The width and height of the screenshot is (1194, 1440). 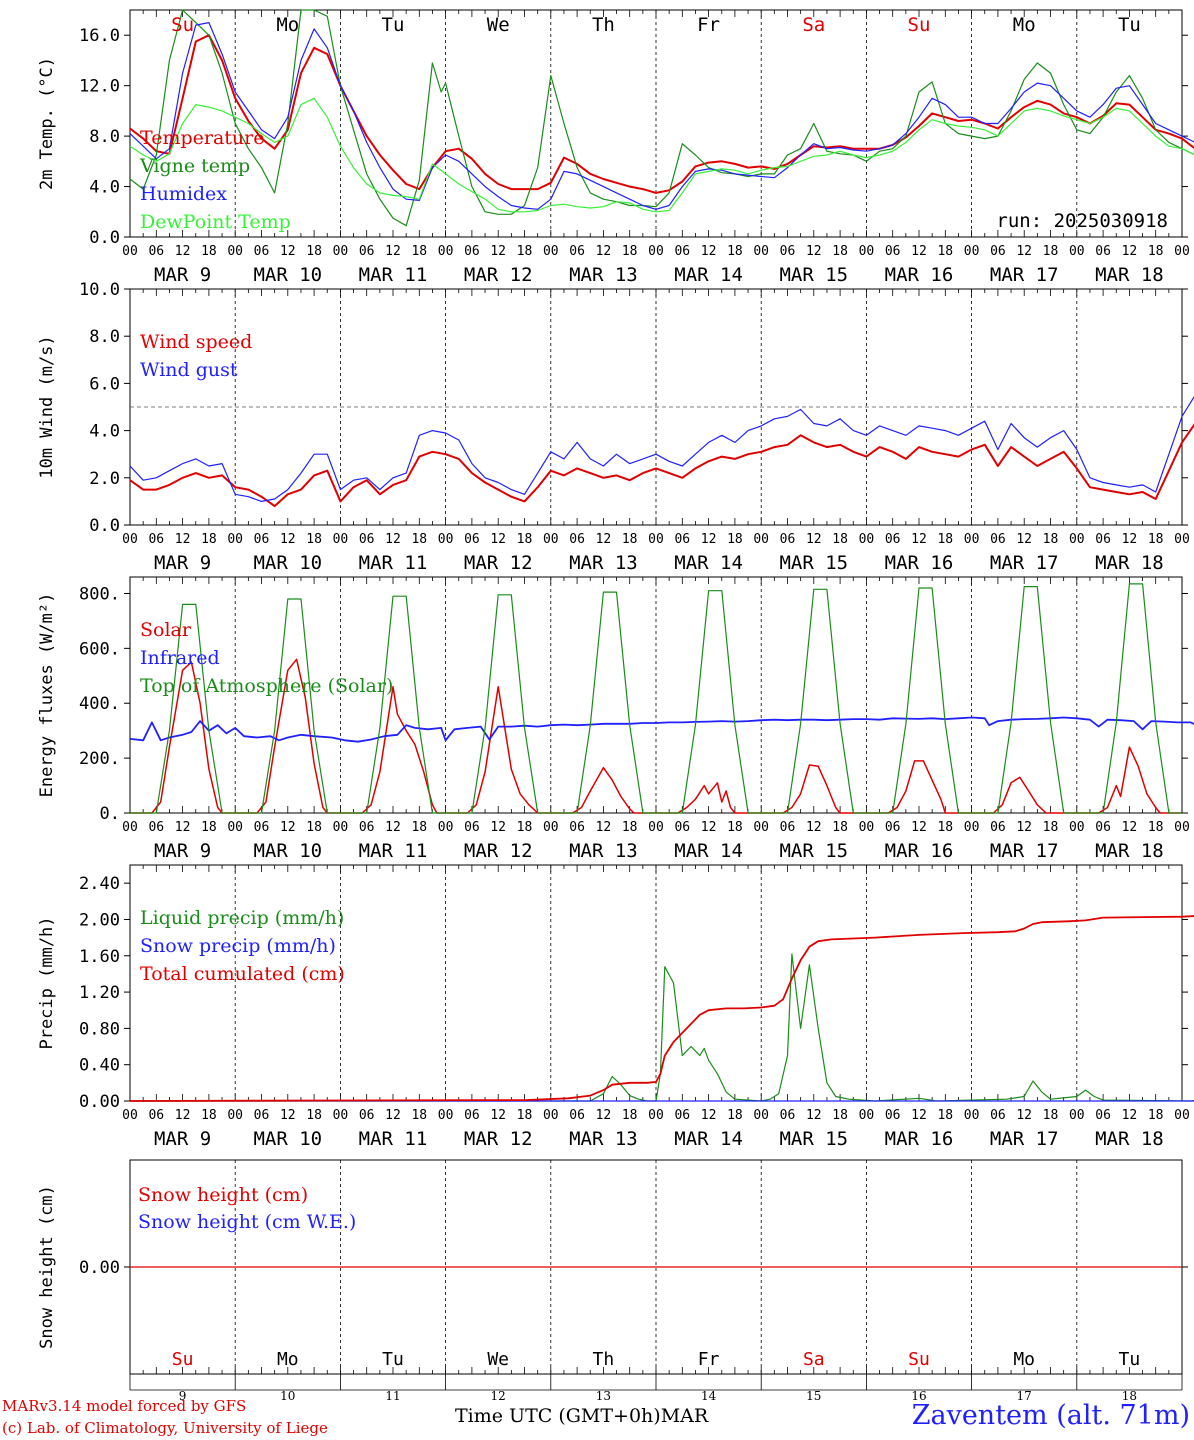 I want to click on day-number-label: 18, so click(x=1129, y=1396).